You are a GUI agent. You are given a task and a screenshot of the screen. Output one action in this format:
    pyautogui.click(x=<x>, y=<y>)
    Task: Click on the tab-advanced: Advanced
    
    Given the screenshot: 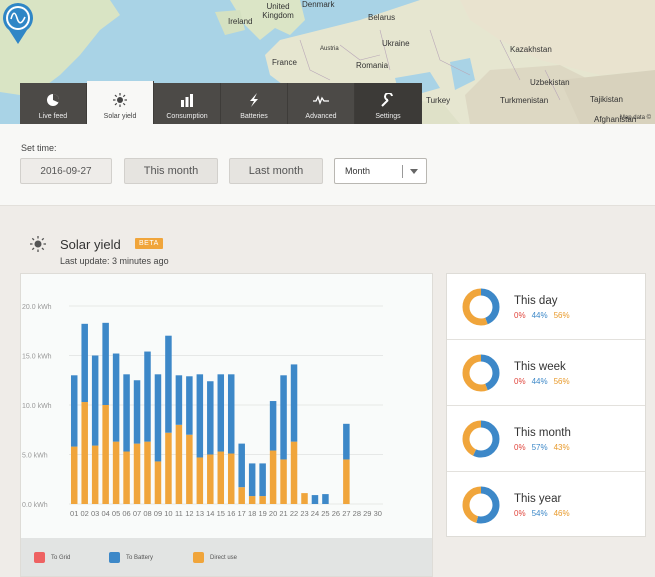 What is the action you would take?
    pyautogui.click(x=321, y=103)
    